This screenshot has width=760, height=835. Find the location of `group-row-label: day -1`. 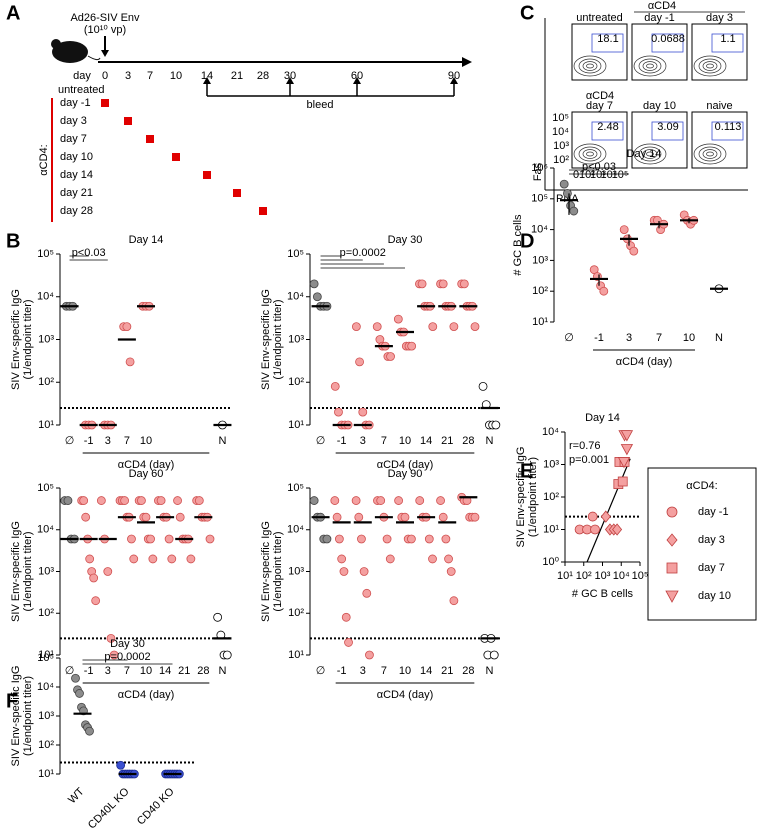

group-row-label: day -1 is located at coordinates (75, 103).